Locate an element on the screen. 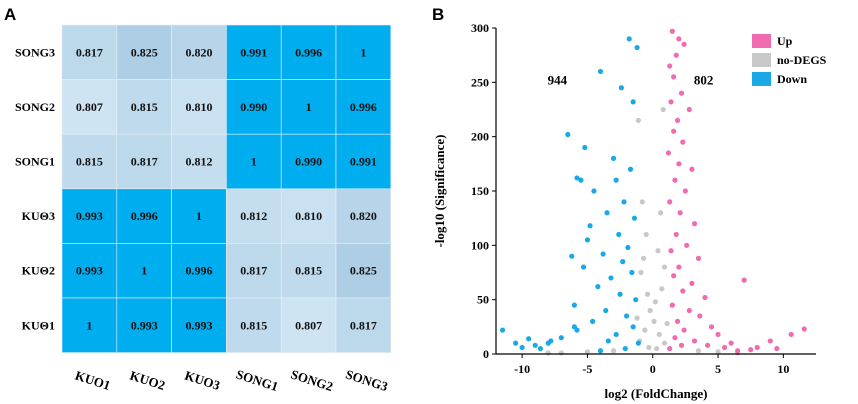 This screenshot has width=858, height=404. heatmap-row-label: SONG3 is located at coordinates (35, 52).